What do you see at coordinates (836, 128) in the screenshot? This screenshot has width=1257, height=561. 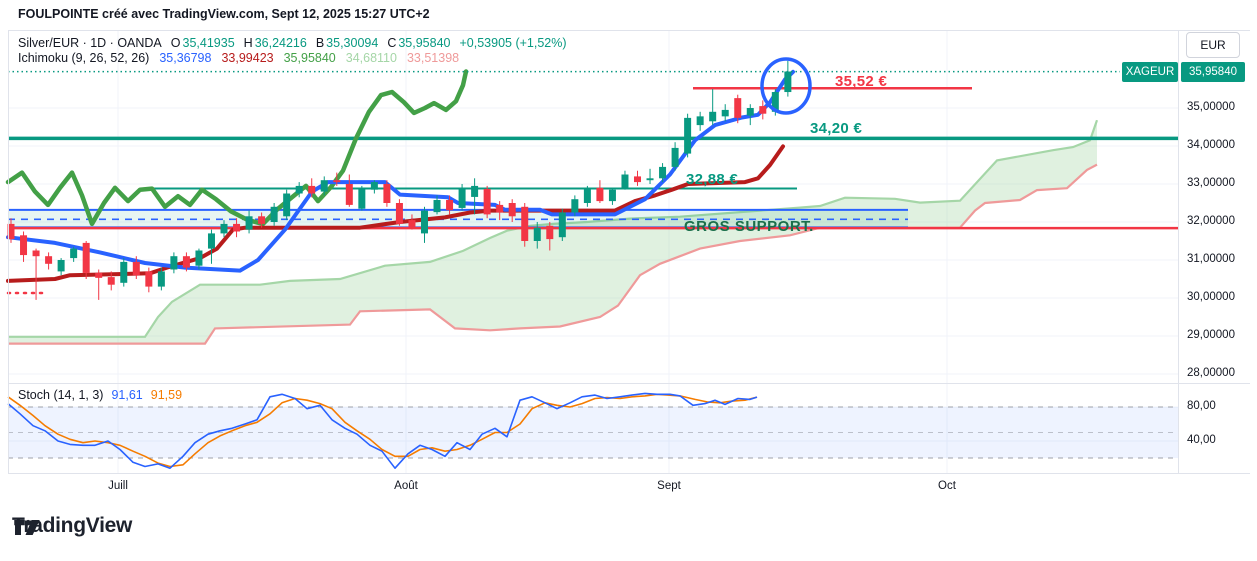 I see `level-3420-label: 34,20 €` at bounding box center [836, 128].